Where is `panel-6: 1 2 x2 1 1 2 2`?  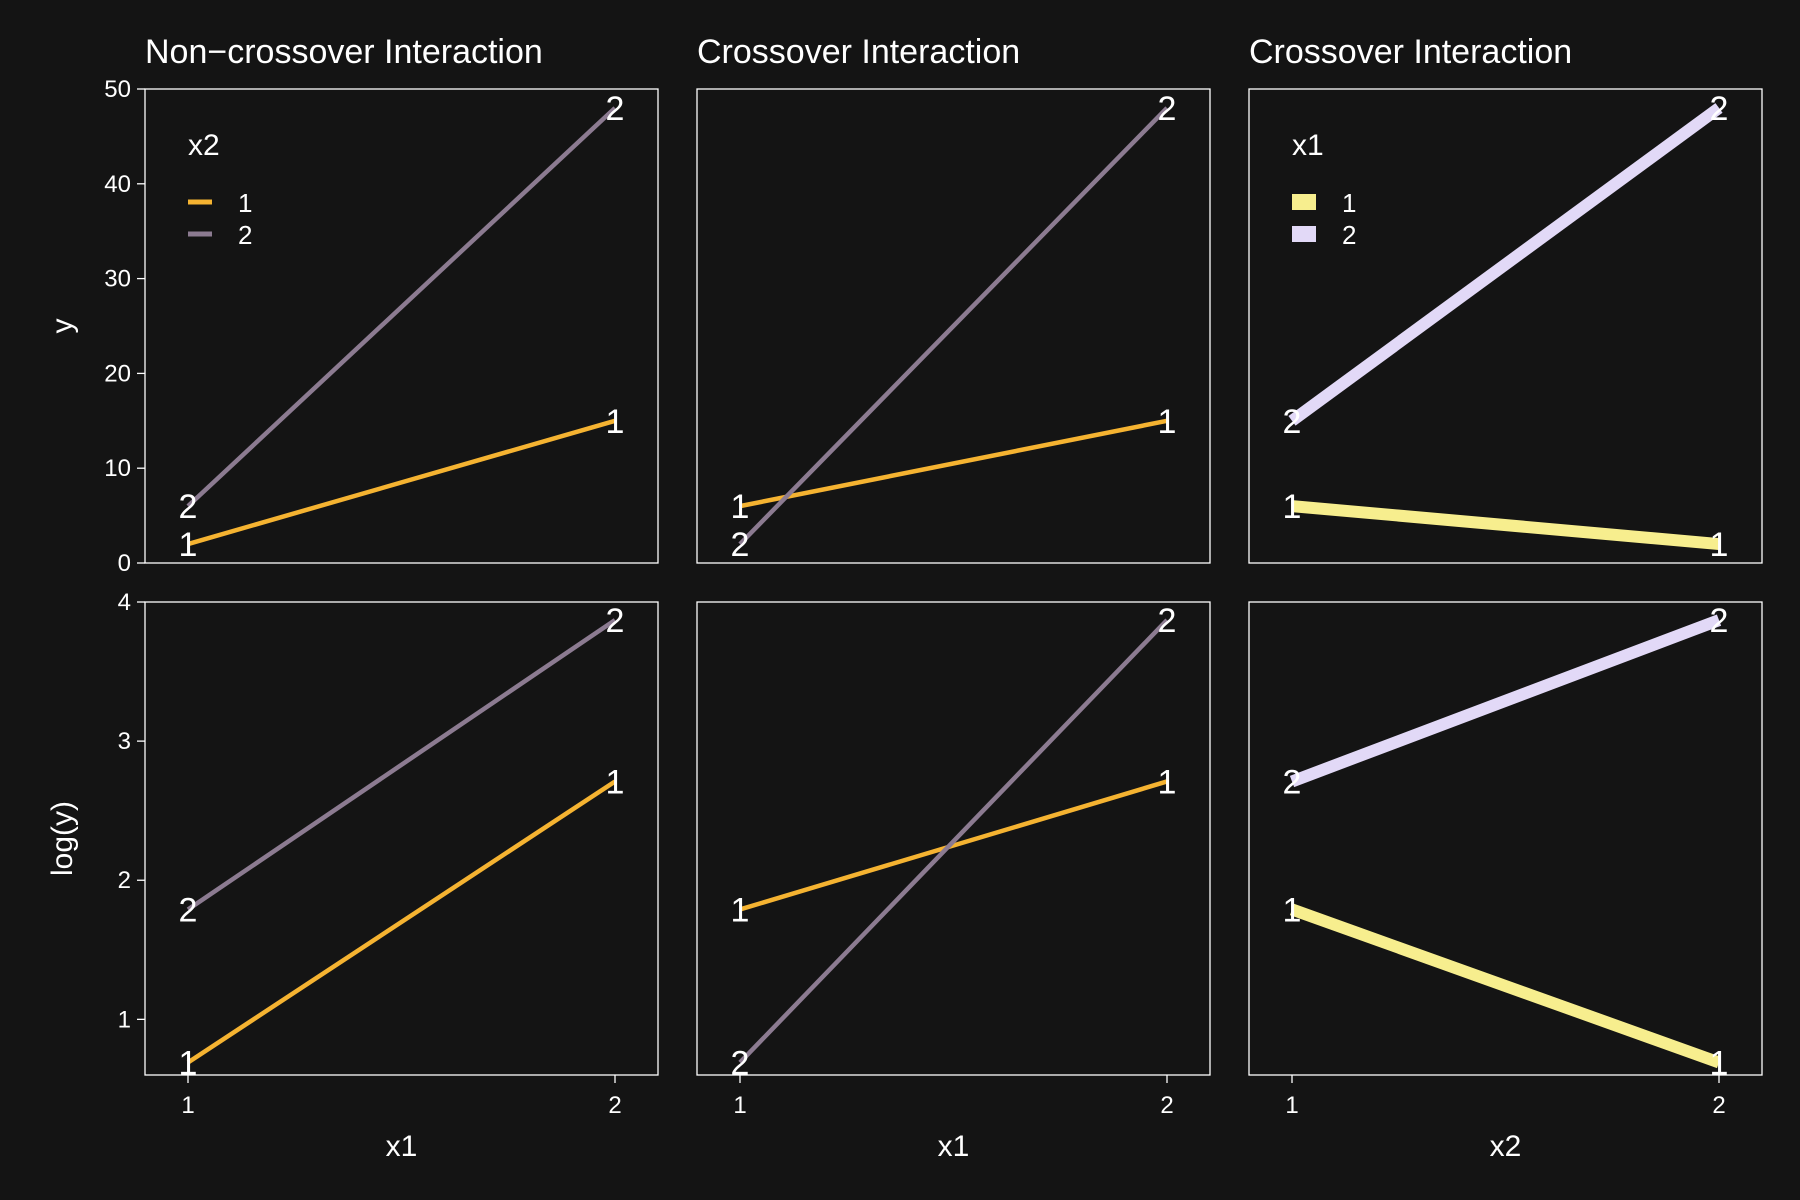
panel-6: 1 2 x2 1 1 2 2 is located at coordinates (1505, 882).